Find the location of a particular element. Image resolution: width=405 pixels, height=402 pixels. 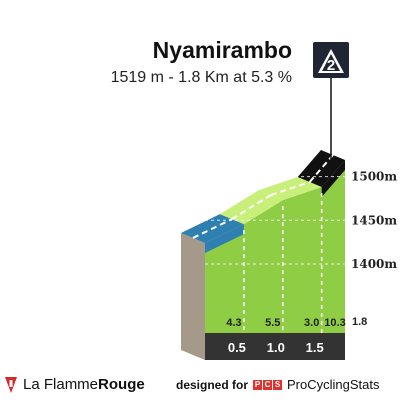

y-tick-label: 1450m is located at coordinates (374, 220).